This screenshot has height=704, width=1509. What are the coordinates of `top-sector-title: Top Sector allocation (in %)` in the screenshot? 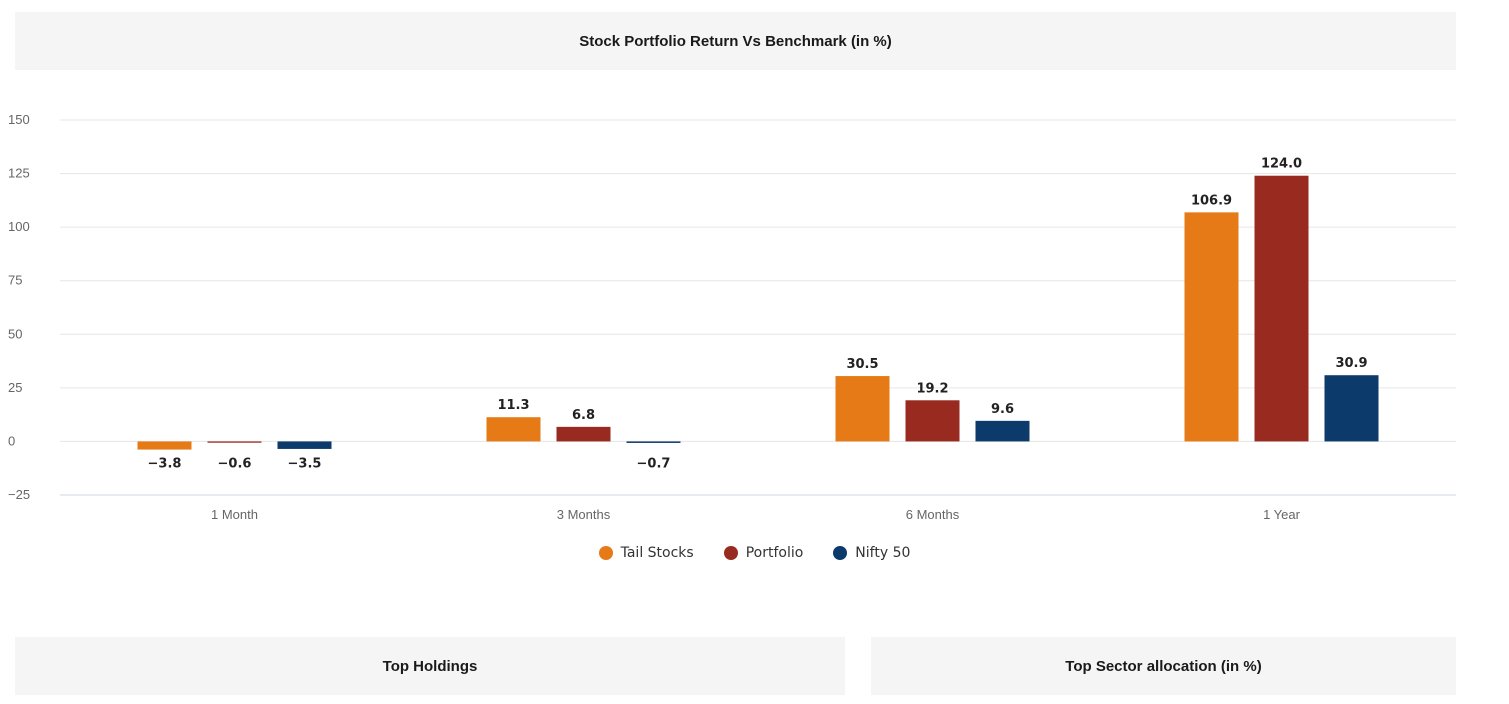 It's located at (1163, 666).